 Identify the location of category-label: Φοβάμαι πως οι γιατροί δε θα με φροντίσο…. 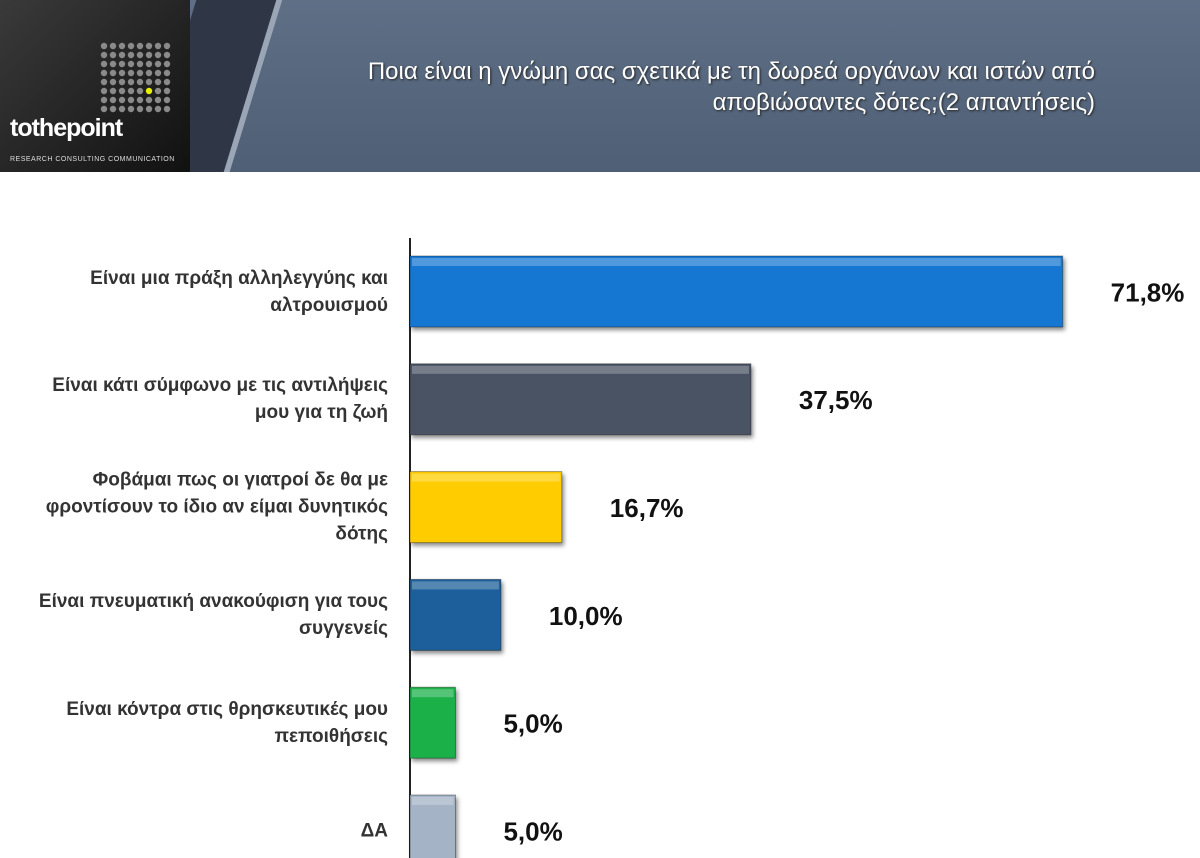
(216, 507).